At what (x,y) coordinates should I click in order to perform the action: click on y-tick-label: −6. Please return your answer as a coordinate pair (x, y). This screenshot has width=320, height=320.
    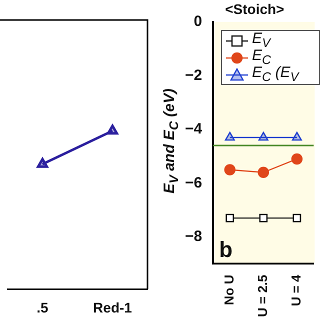
    Looking at the image, I should click on (193, 183).